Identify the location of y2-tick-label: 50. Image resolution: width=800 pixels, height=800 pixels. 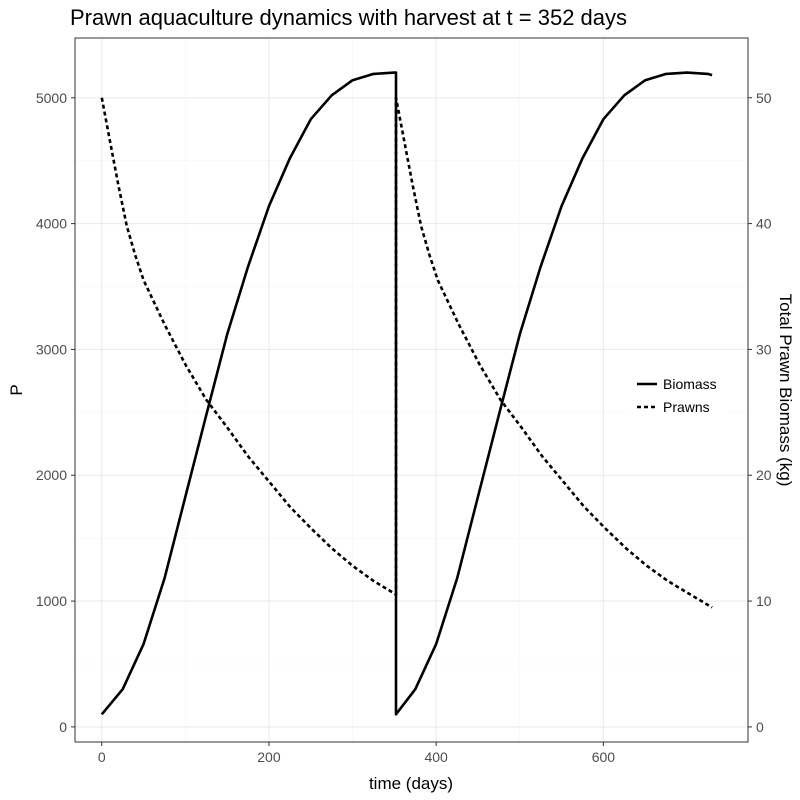
(764, 98).